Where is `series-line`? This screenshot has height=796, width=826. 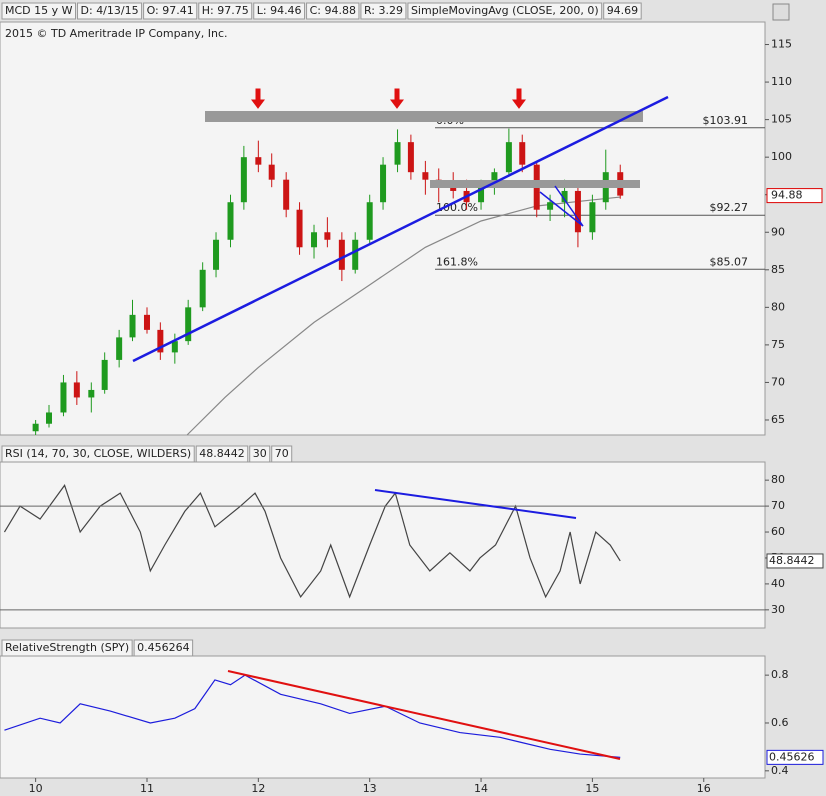
series-line is located at coordinates (312, 716).